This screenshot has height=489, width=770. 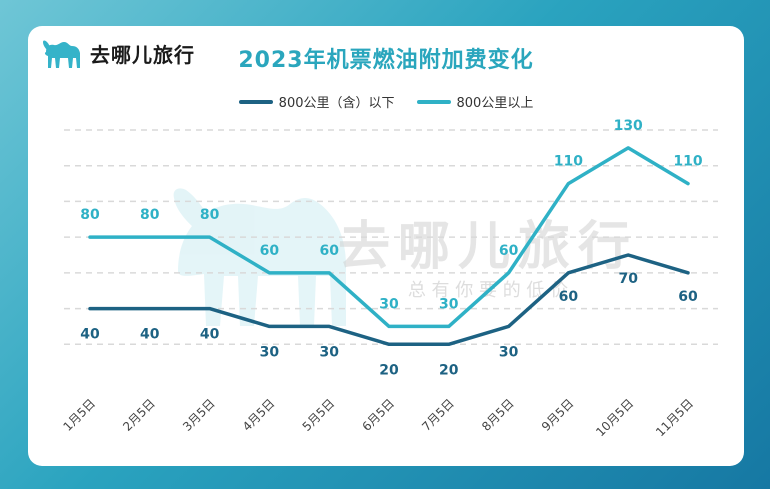 What do you see at coordinates (139, 415) in the screenshot?
I see `x-tick-label: 2月5日` at bounding box center [139, 415].